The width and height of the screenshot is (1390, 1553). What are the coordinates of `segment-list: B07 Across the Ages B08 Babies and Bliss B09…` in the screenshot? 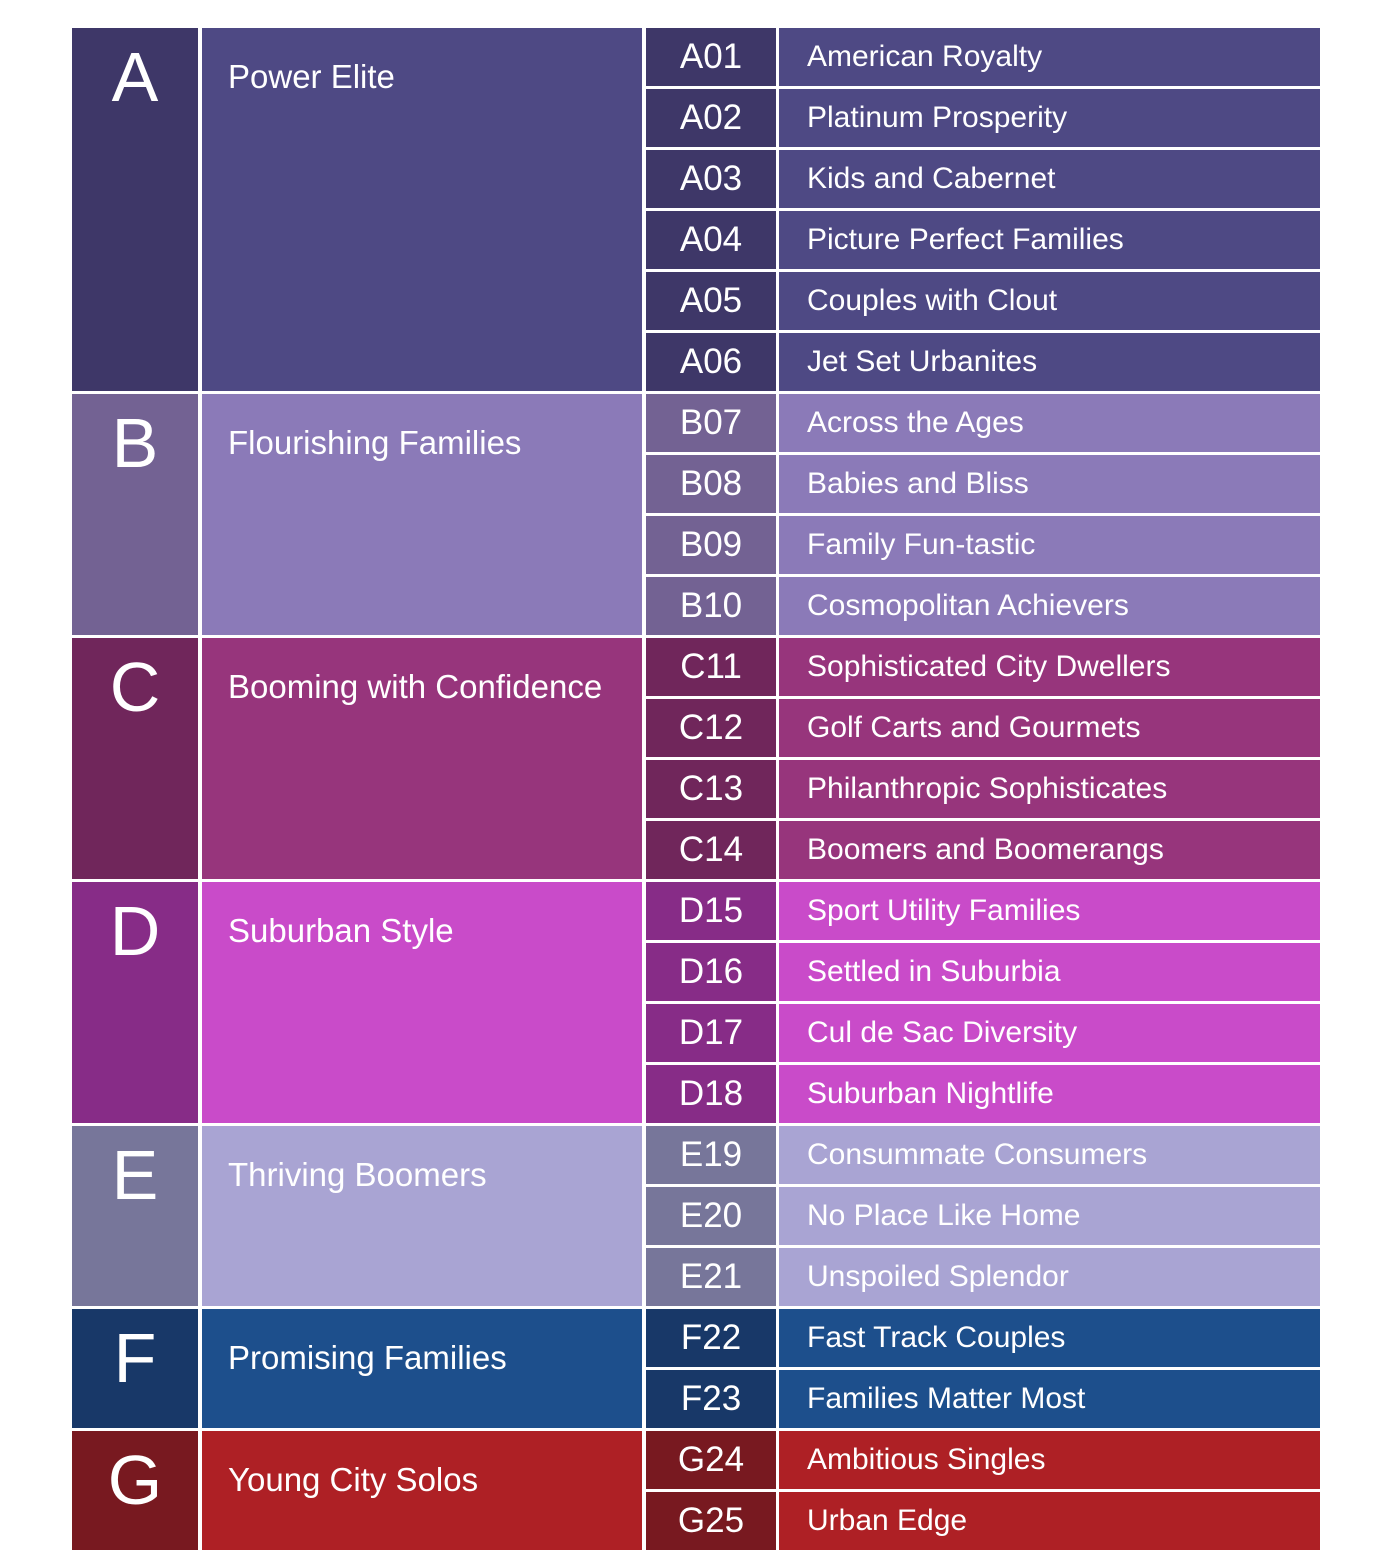 It's located at (983, 514).